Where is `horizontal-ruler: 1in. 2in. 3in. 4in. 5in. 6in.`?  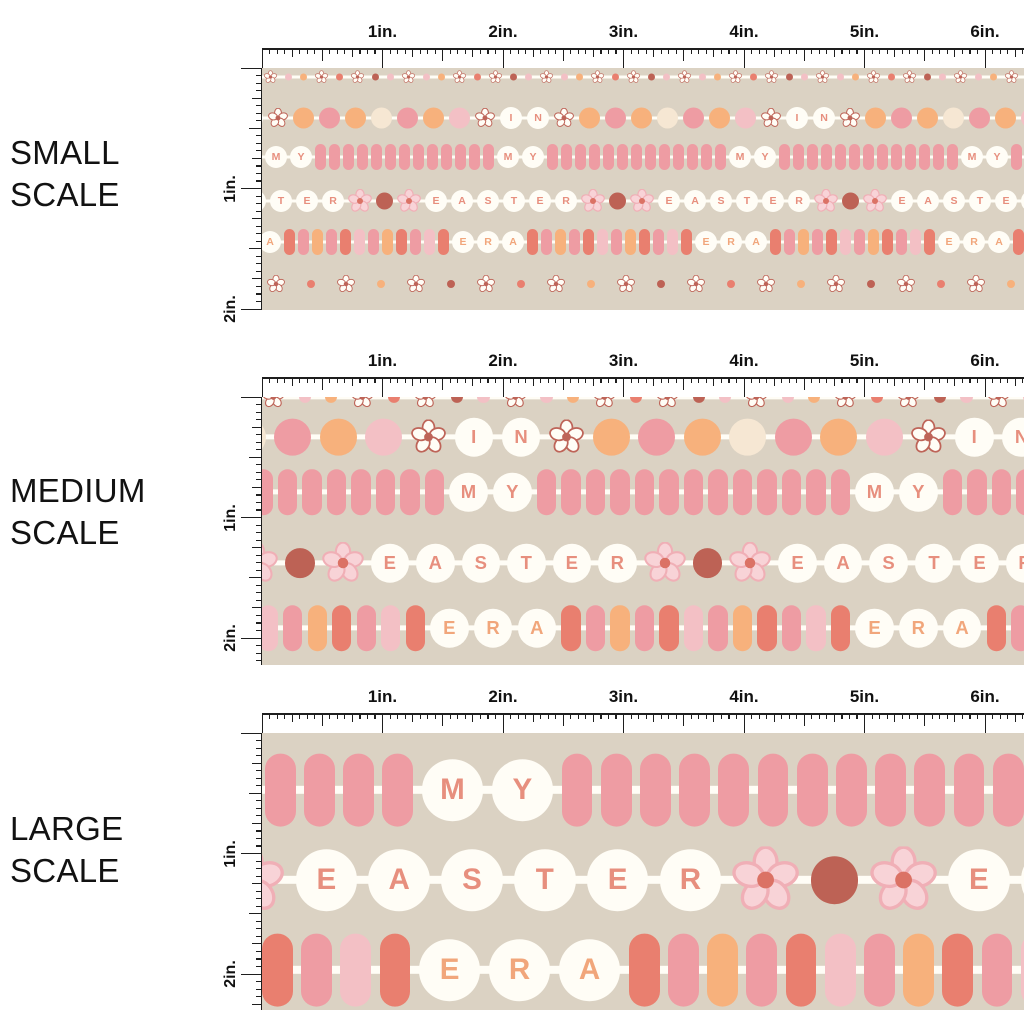 horizontal-ruler: 1in. 2in. 3in. 4in. 5in. 6in. is located at coordinates (642, 374).